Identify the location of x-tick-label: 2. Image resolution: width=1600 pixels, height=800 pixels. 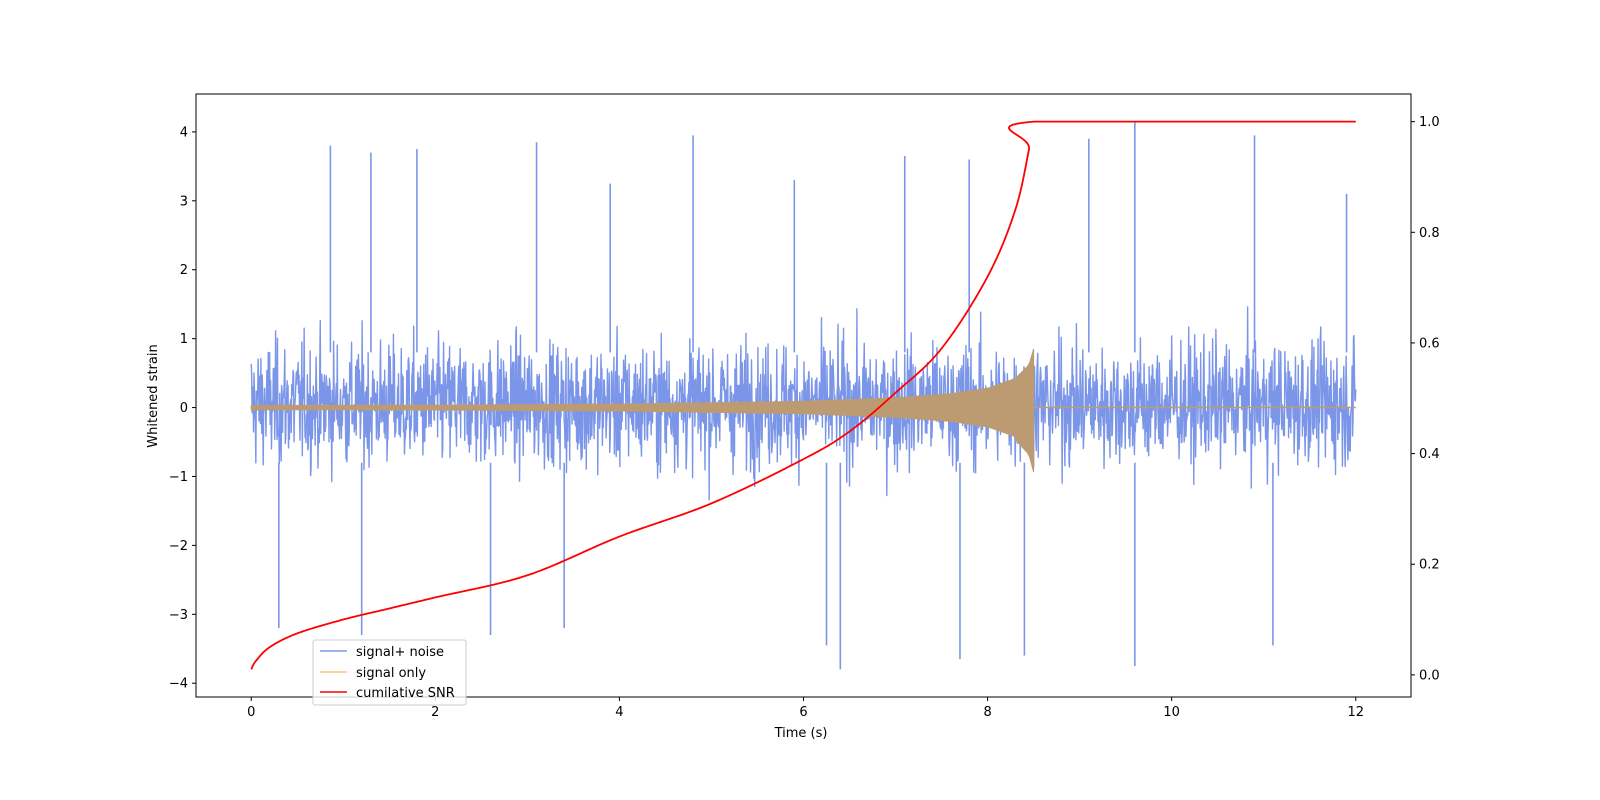
(435, 712).